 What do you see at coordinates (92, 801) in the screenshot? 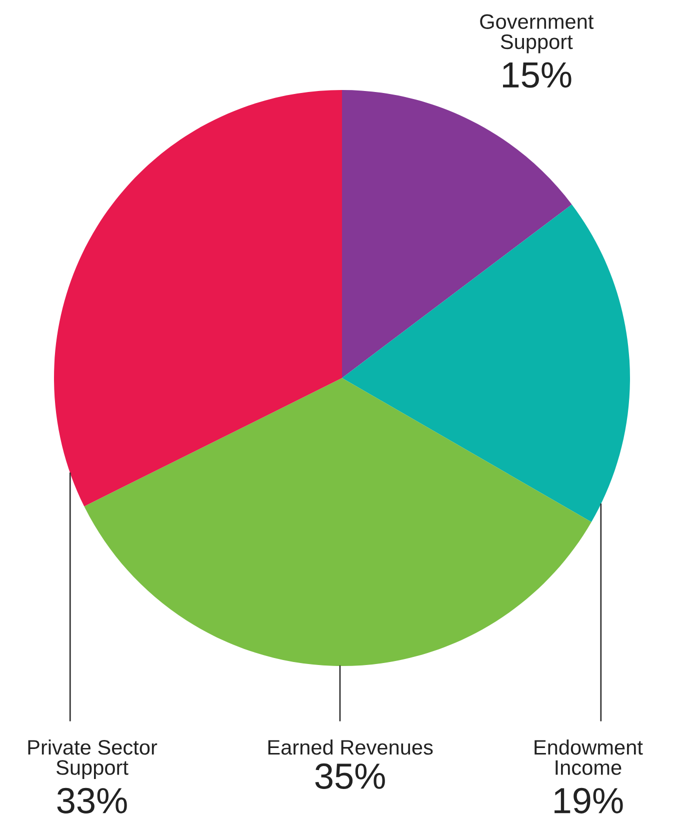
I see `data-label: 33%` at bounding box center [92, 801].